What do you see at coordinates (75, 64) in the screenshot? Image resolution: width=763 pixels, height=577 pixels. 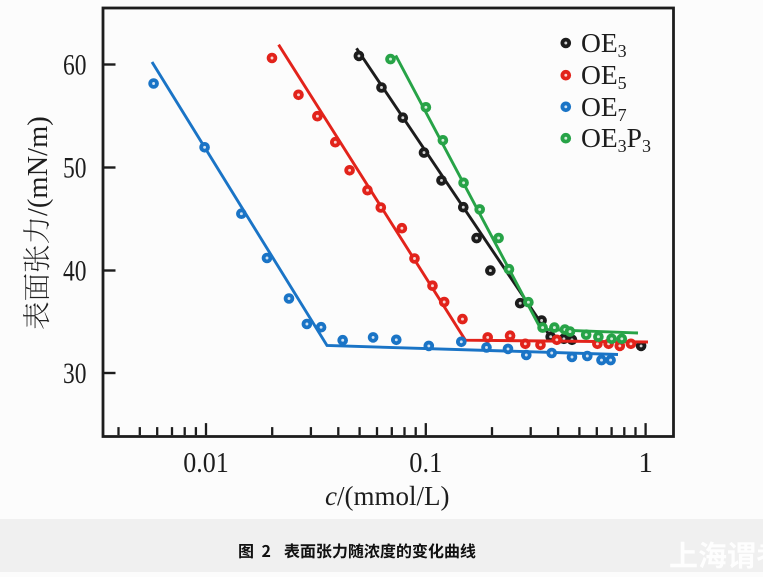 I see `svg-text: 60` at bounding box center [75, 64].